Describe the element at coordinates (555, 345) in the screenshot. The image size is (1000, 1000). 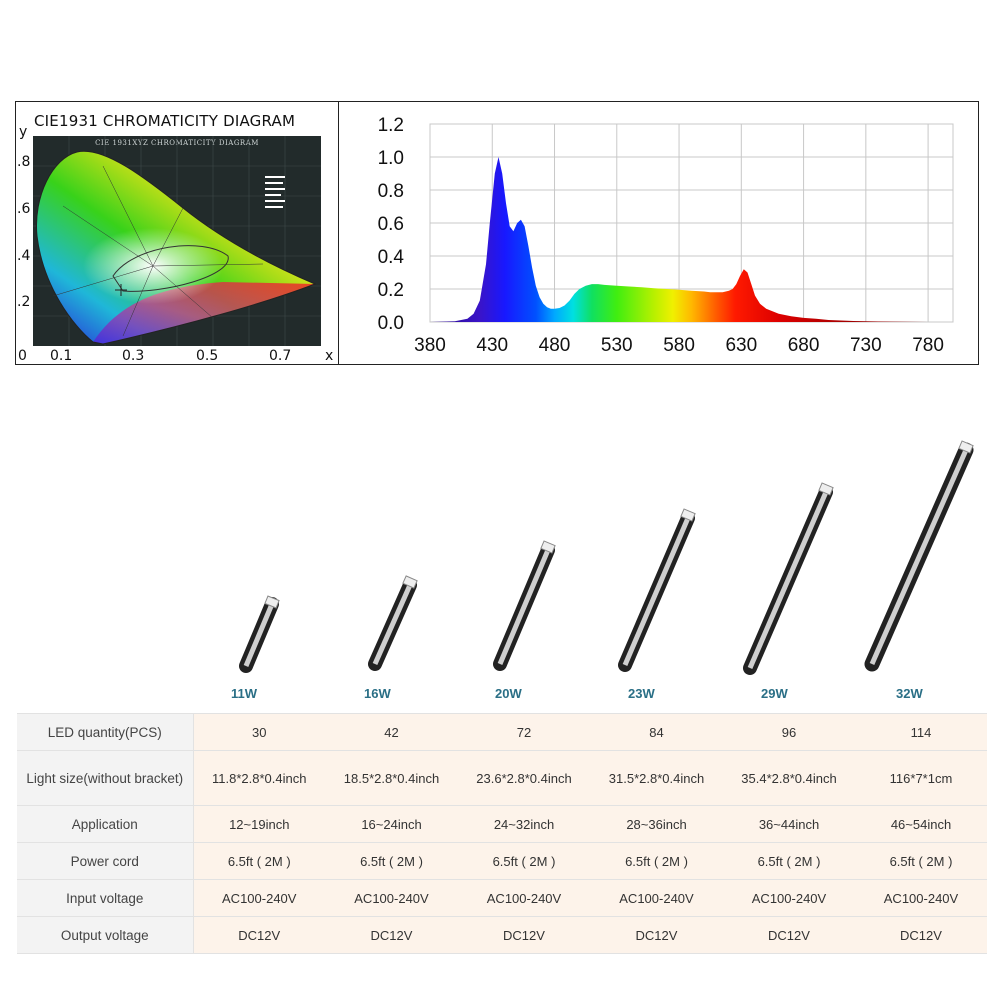
I see `x-tick-label: 480` at that location.